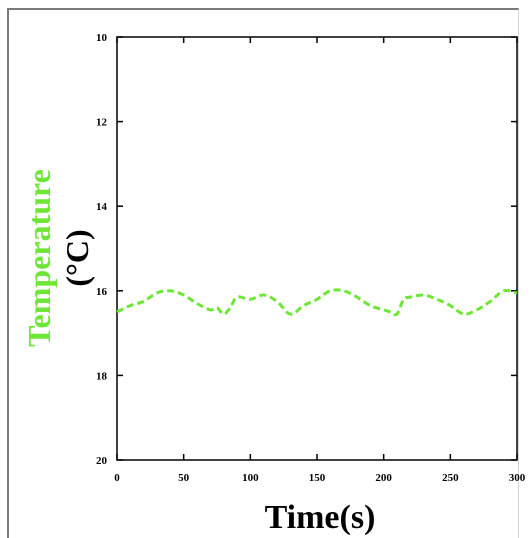  Describe the element at coordinates (320, 517) in the screenshot. I see `x-axis-label: Time(s)` at that location.